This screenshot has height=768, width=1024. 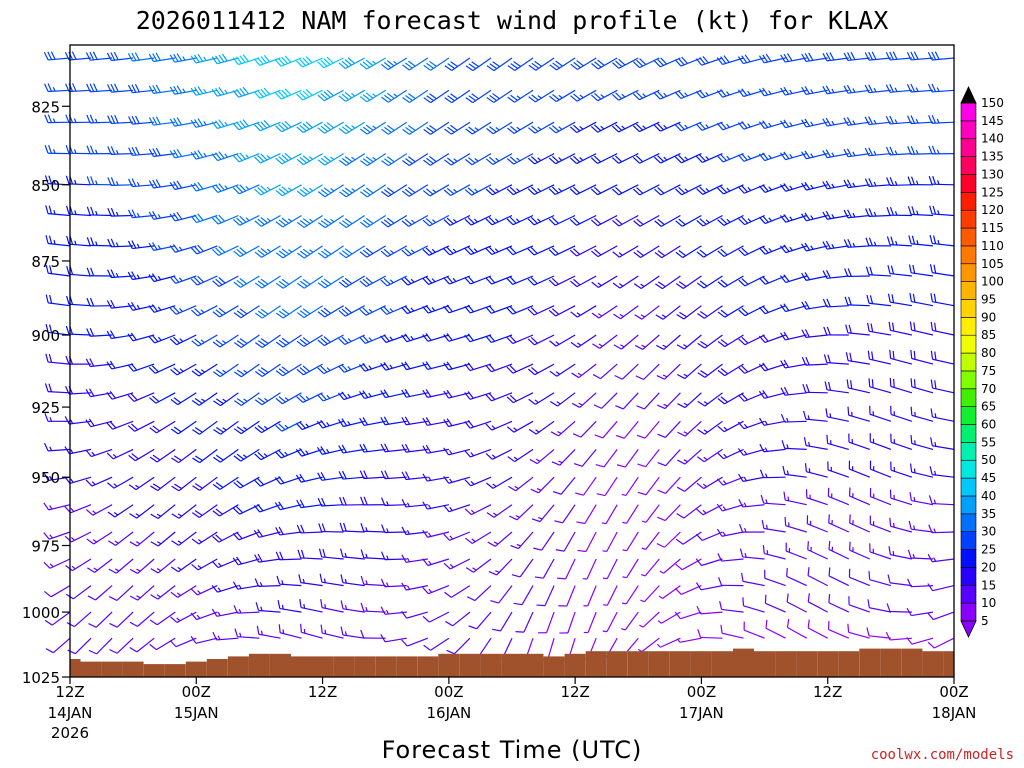 I want to click on colorbar-label: 120, so click(x=992, y=210).